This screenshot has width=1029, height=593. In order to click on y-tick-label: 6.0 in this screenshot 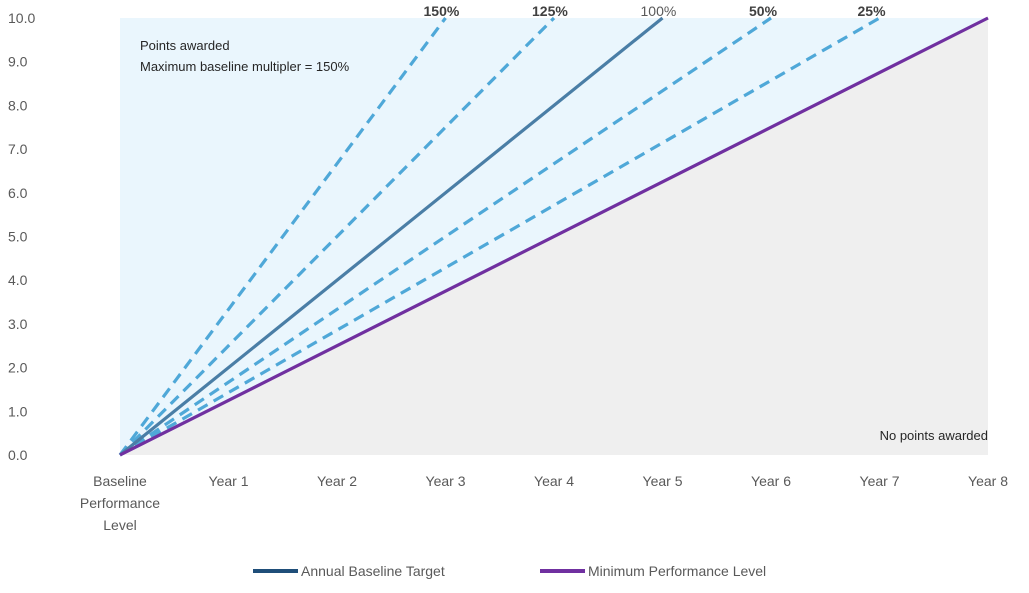, I will do `click(18, 193)`.